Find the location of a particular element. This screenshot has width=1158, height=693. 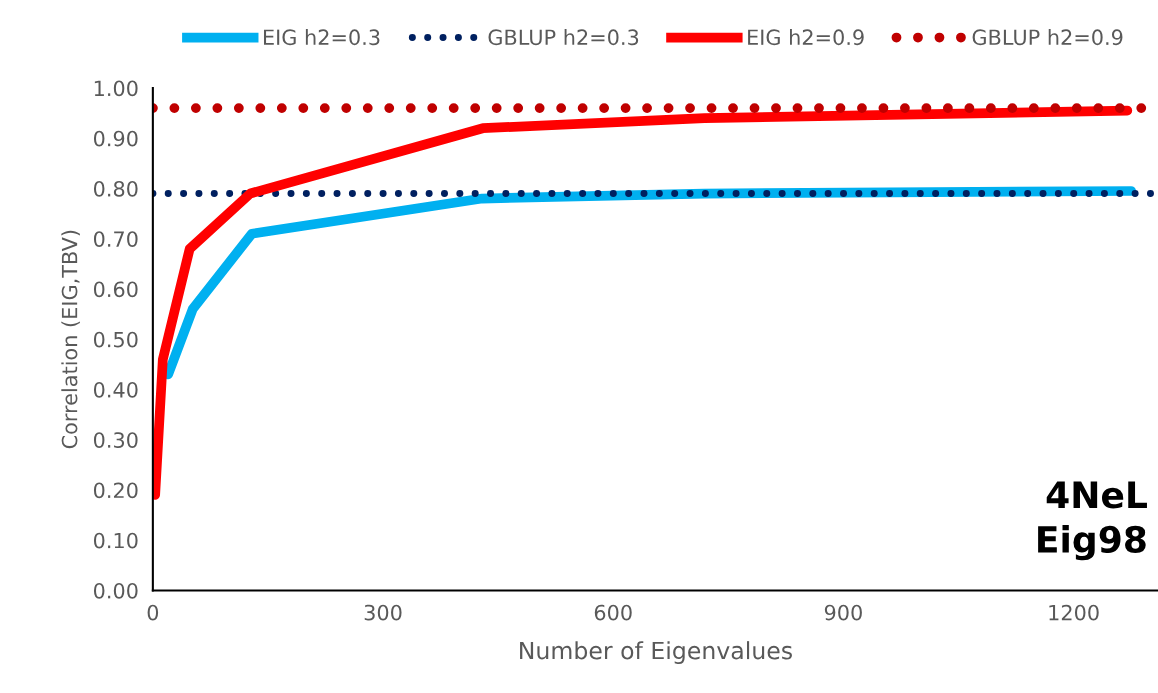

x-tick-label: 600 is located at coordinates (613, 612).